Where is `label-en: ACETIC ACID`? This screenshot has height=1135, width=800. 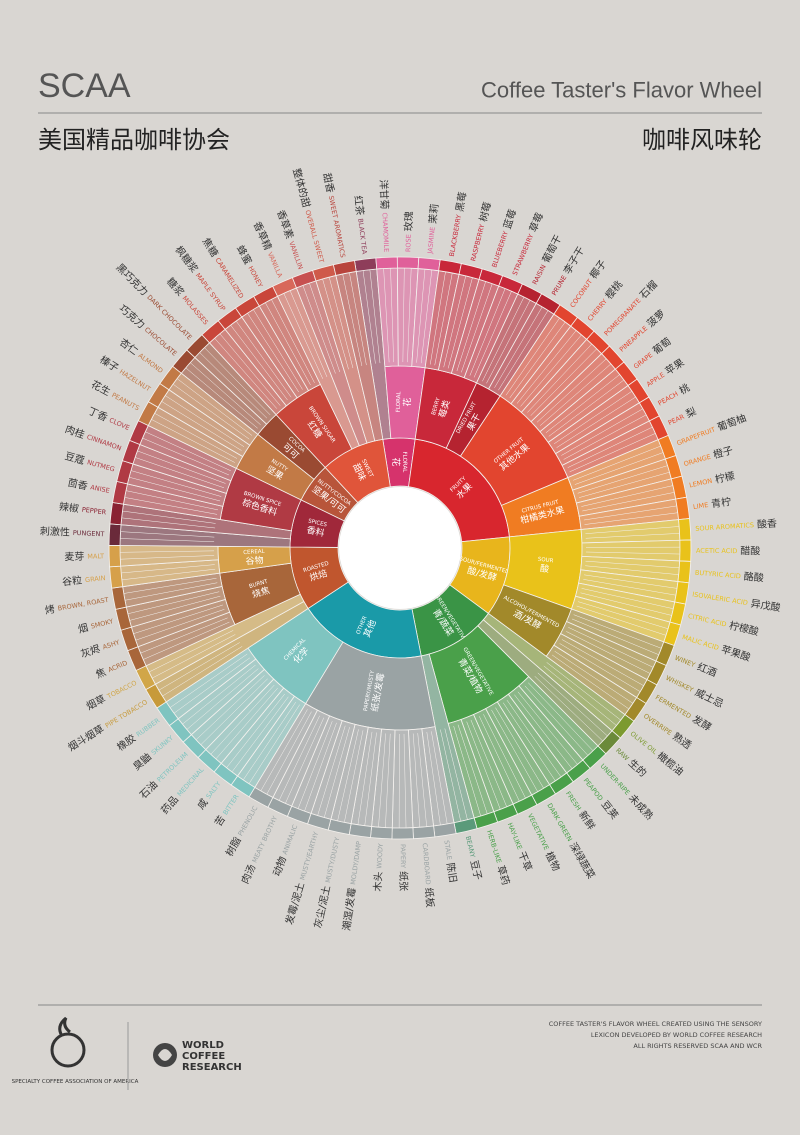
label-en: ACETIC ACID is located at coordinates (716, 551).